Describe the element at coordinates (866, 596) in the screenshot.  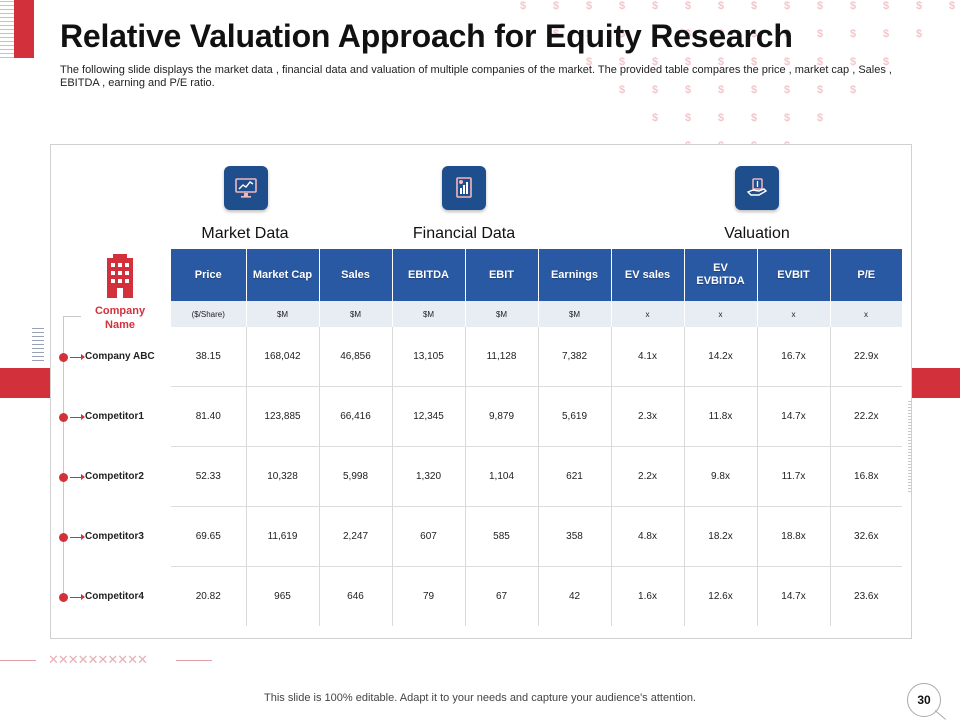
I see `table-cell: 23.6x` at that location.